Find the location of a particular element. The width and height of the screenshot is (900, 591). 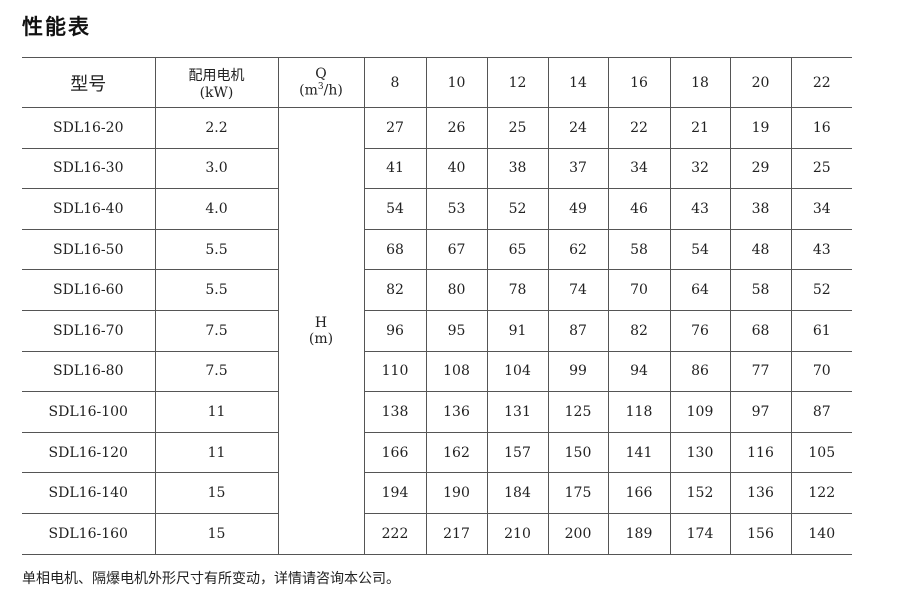

head-value-cell: 46 is located at coordinates (639, 209).